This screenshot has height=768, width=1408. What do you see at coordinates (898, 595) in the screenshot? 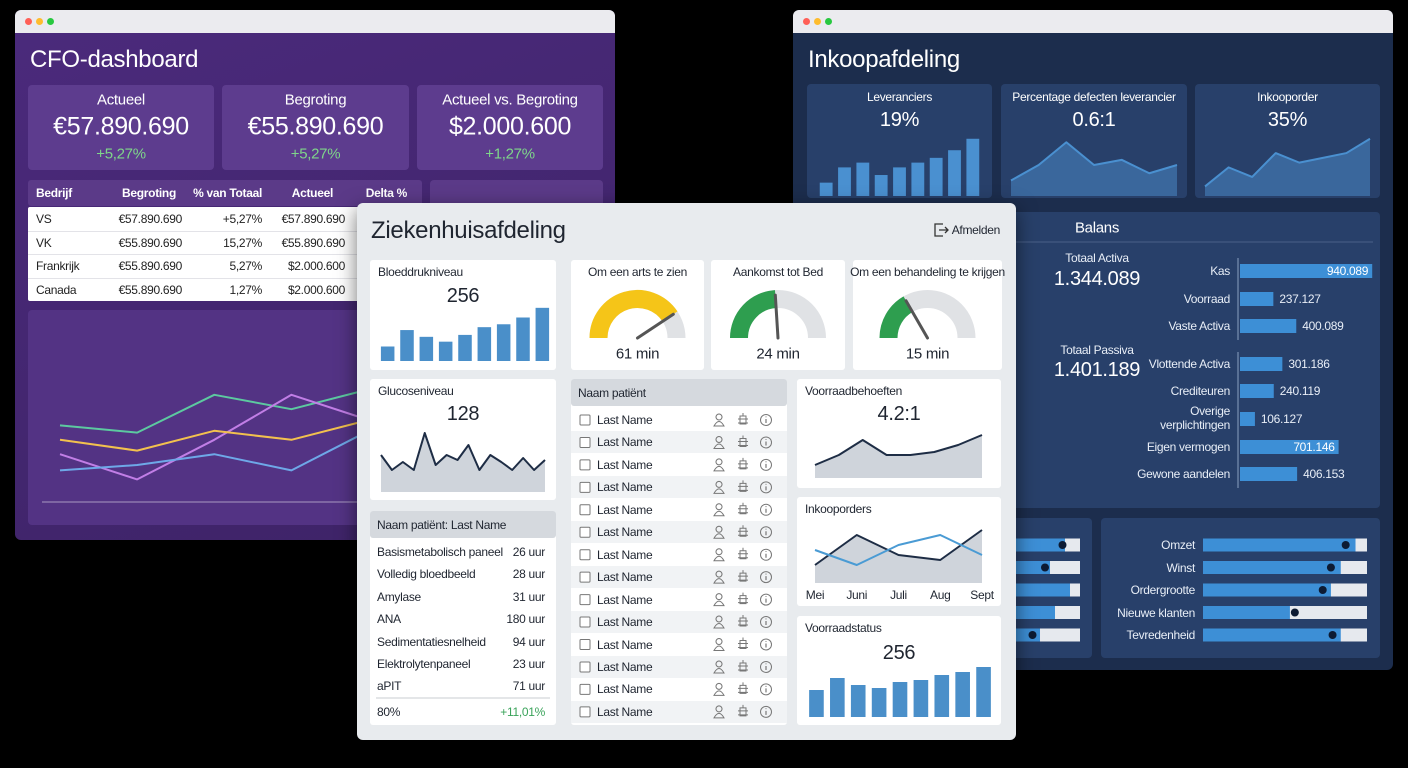
I see `x-tick-label: Juli` at bounding box center [898, 595].